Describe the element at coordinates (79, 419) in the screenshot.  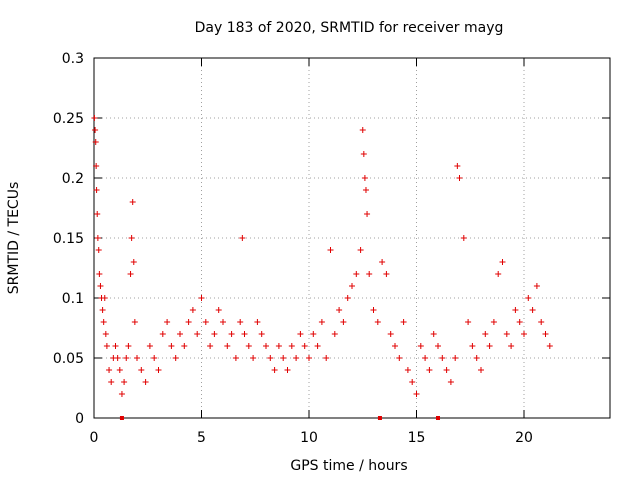
I see `y-tick-label: 0` at that location.